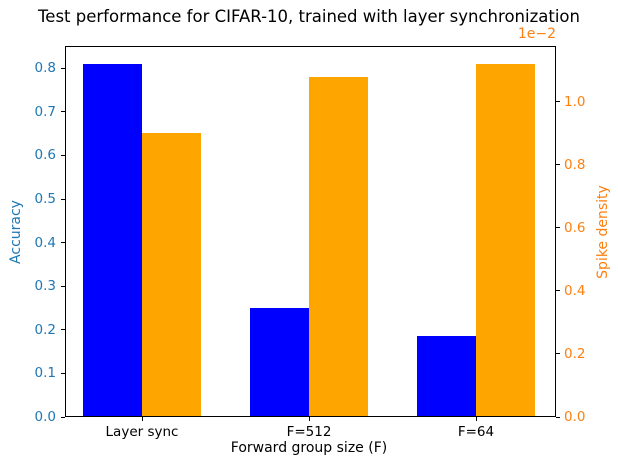 The height and width of the screenshot is (470, 618). I want to click on left-axis-tick-label: 0.8, so click(45, 68).